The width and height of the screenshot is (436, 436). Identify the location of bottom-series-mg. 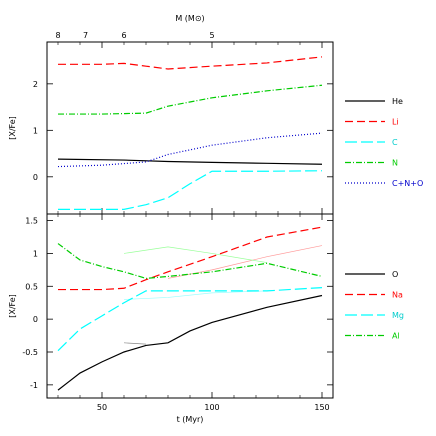
(190, 319).